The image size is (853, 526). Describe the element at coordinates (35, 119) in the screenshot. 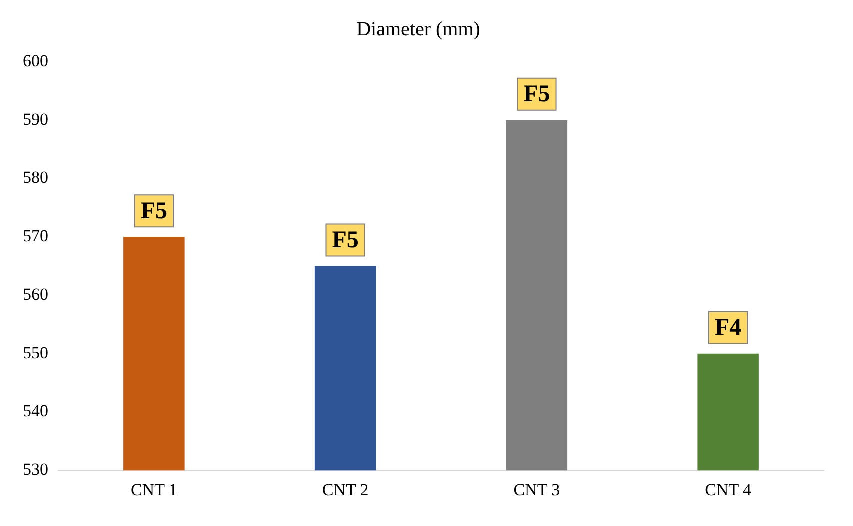

I see `y-tick-label: 590` at that location.